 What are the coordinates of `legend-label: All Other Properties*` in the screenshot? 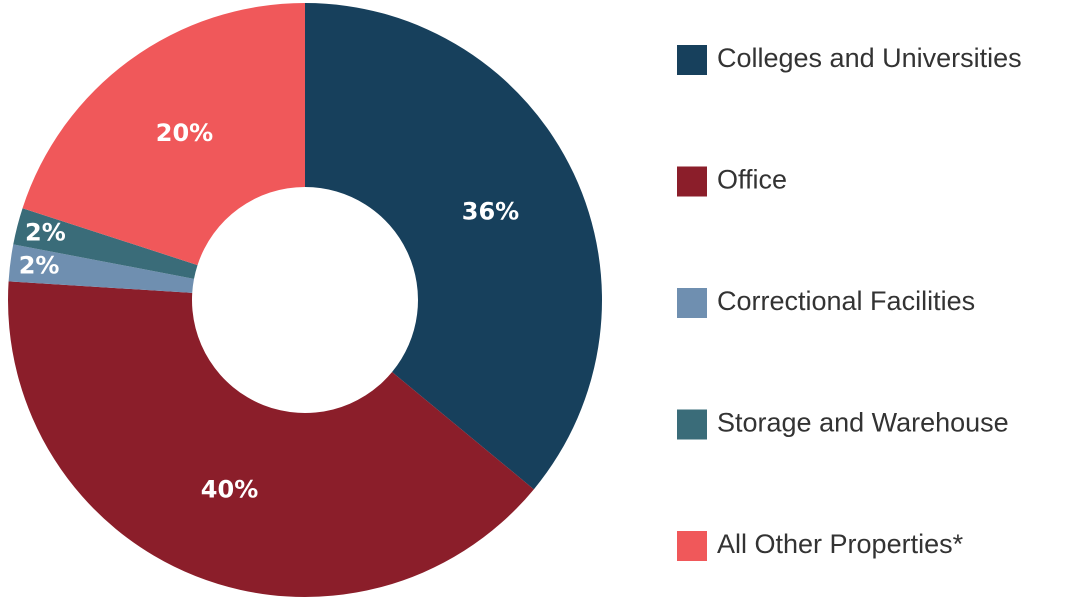 It's located at (840, 544).